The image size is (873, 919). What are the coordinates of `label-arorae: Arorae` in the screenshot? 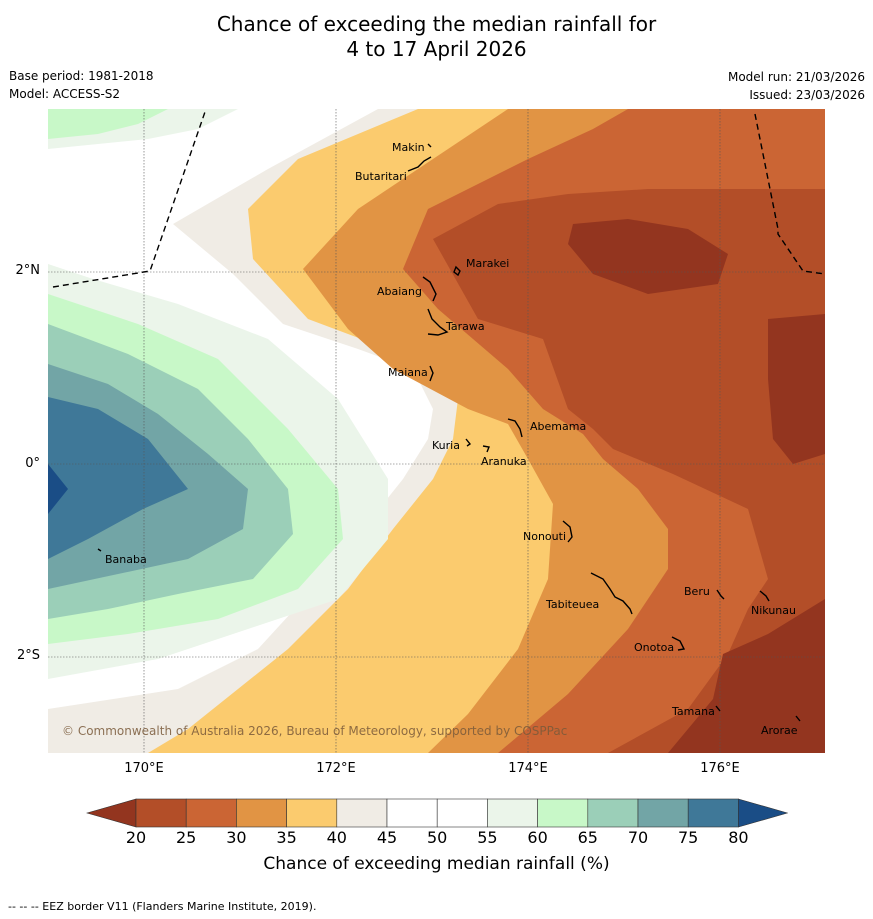 It's located at (779, 730).